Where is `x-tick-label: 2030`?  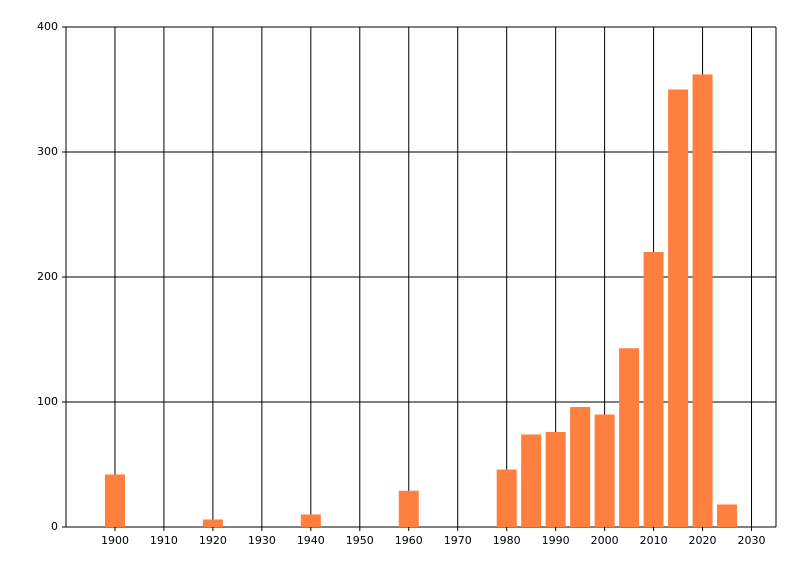 x-tick-label: 2030 is located at coordinates (752, 540).